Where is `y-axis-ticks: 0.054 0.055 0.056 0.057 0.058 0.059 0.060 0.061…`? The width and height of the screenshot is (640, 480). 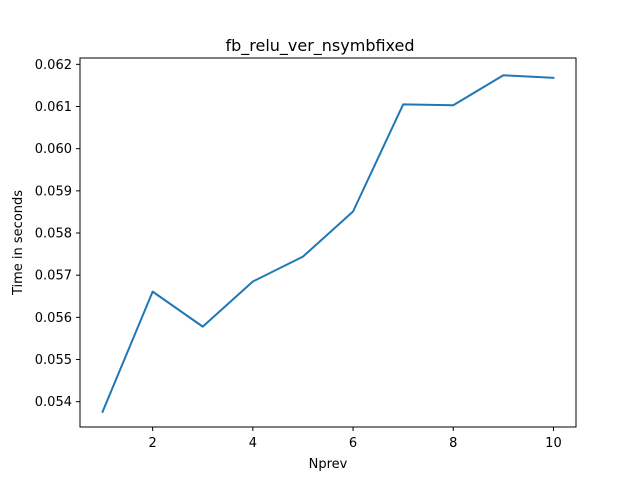 y-axis-ticks: 0.054 0.055 0.056 0.057 0.058 0.059 0.060 0.061… is located at coordinates (57, 234).